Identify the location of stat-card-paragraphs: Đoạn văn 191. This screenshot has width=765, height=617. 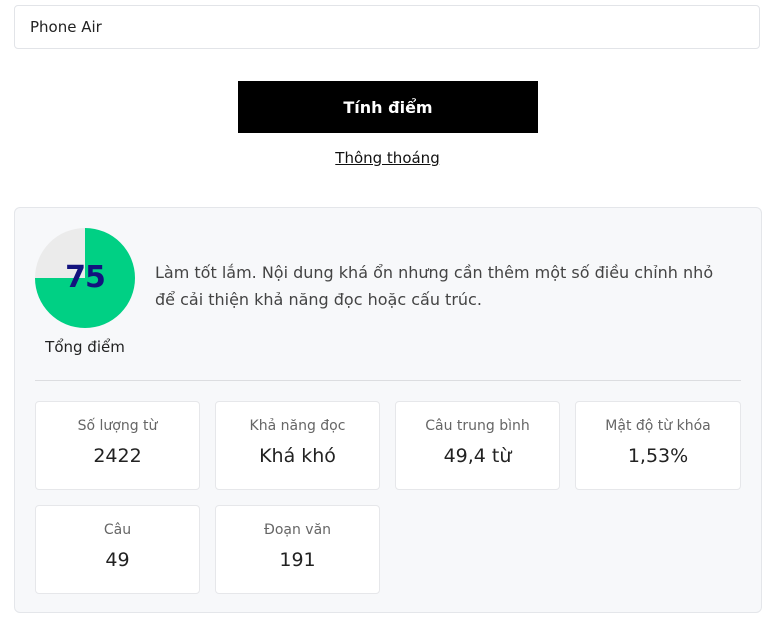
(297, 549).